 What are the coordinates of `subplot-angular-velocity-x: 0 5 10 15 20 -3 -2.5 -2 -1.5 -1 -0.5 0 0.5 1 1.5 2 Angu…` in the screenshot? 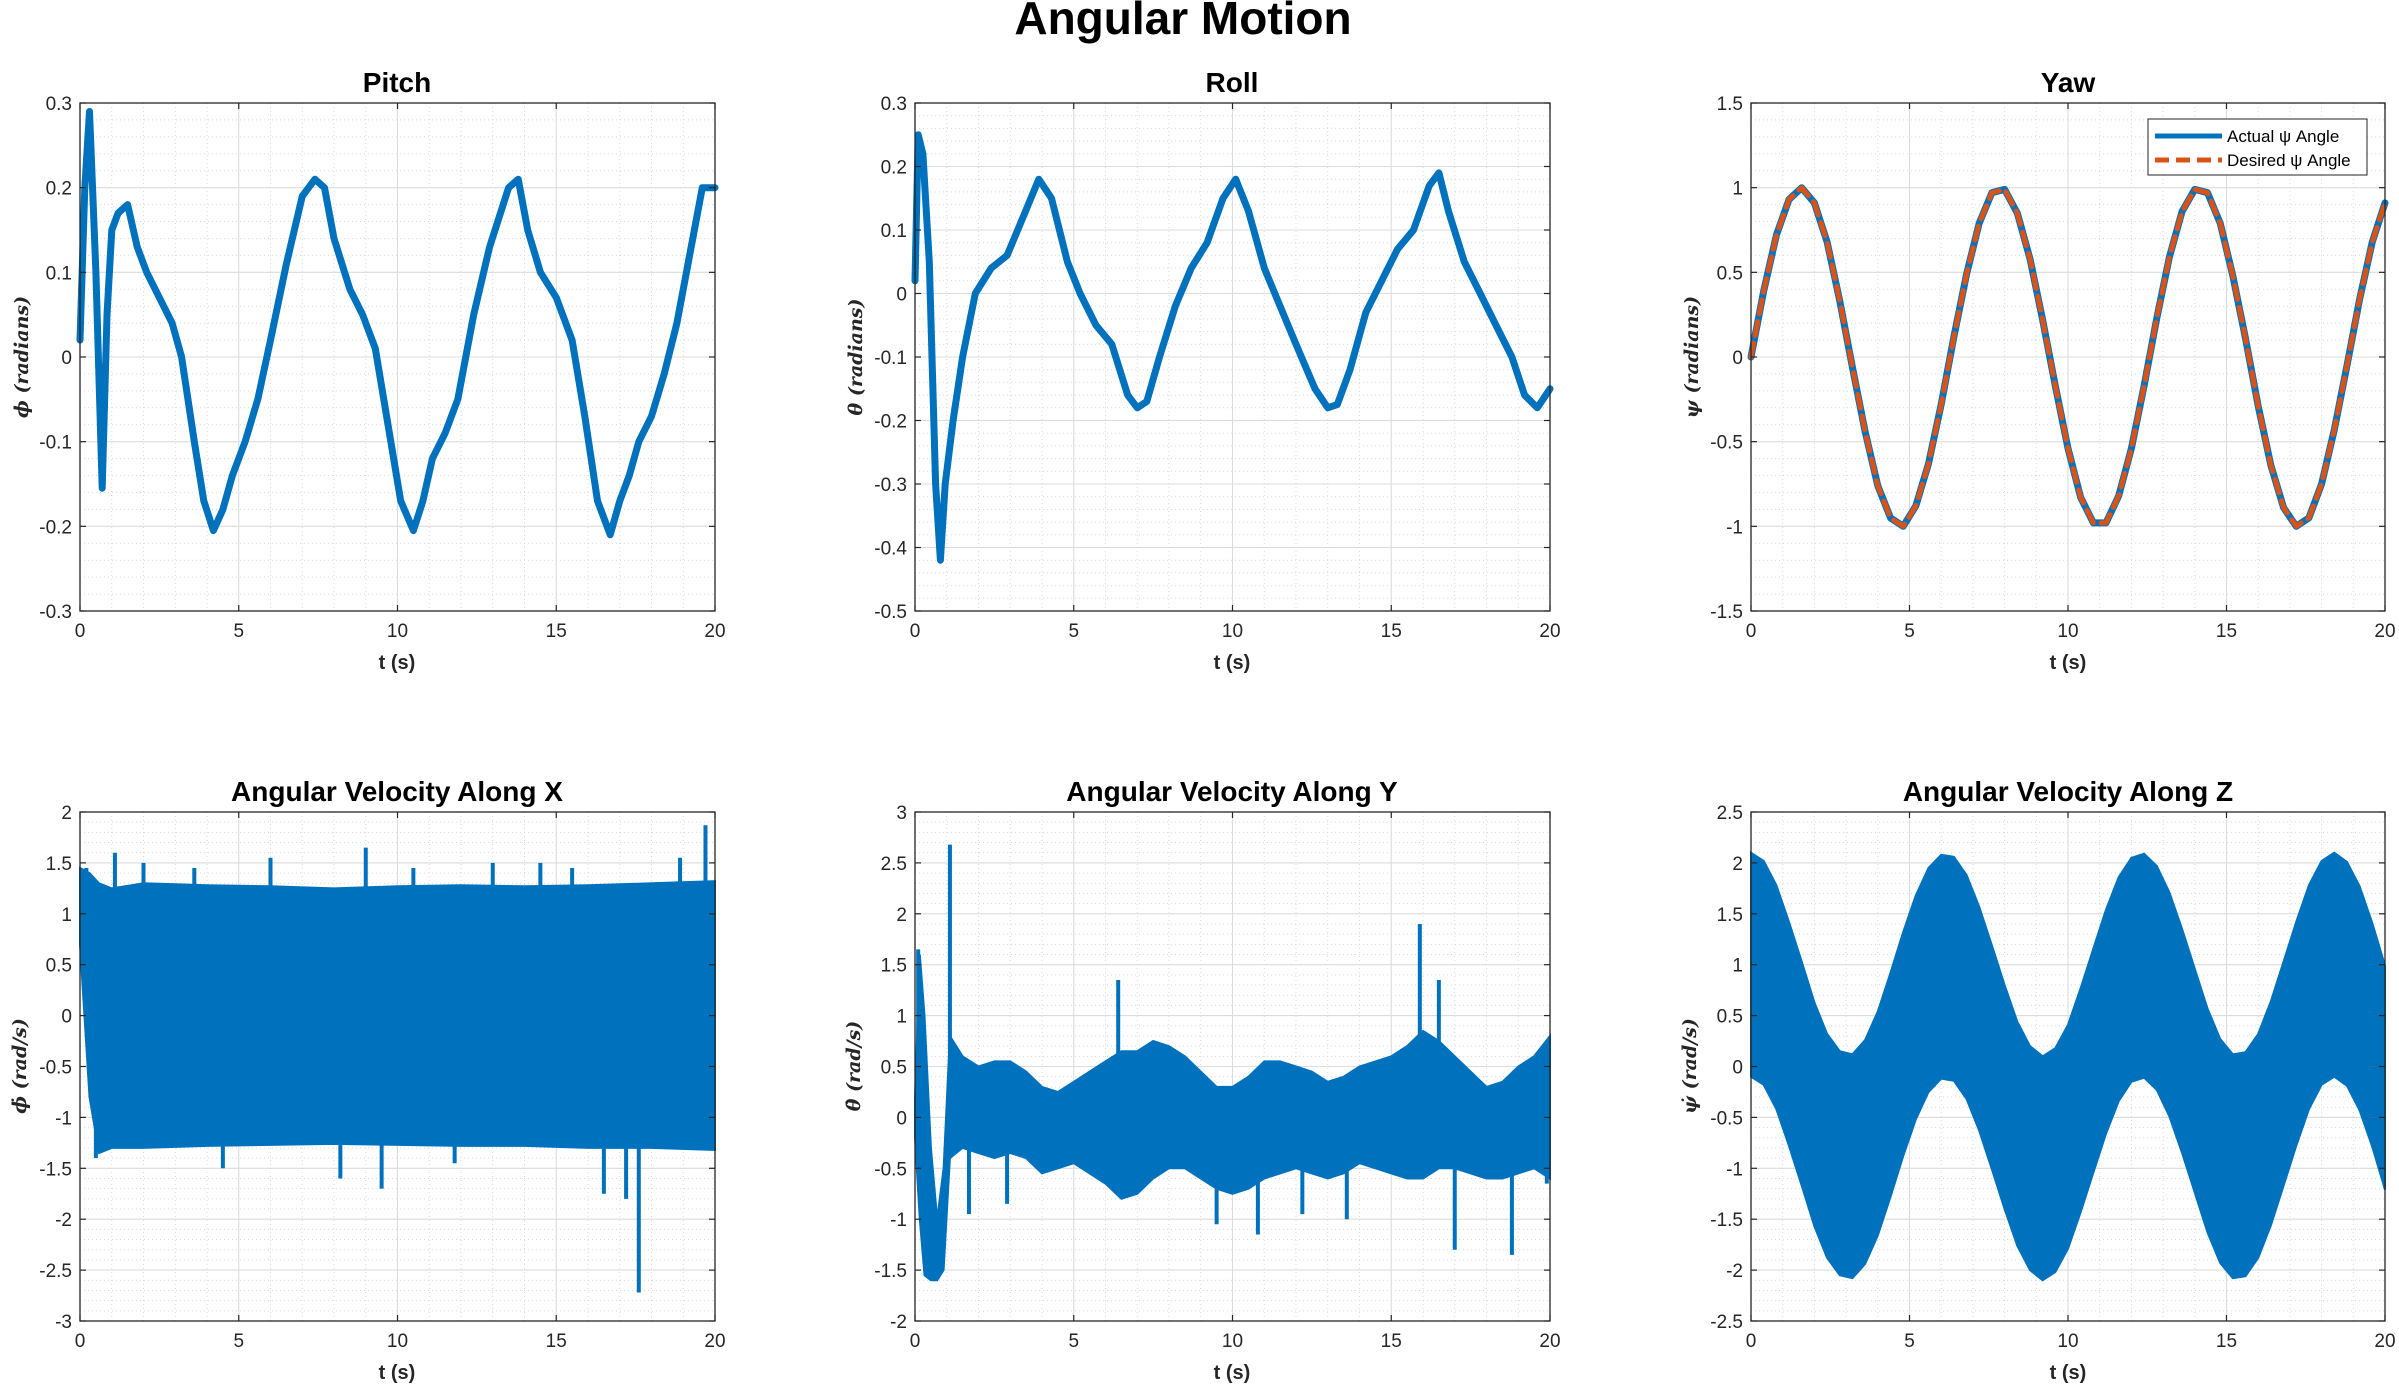 It's located at (367, 1080).